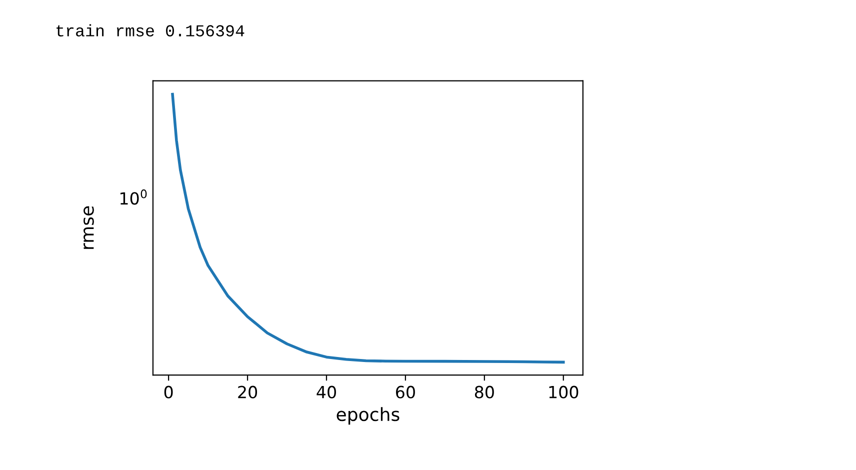 The width and height of the screenshot is (856, 470). I want to click on x-tick-label: 40, so click(326, 392).